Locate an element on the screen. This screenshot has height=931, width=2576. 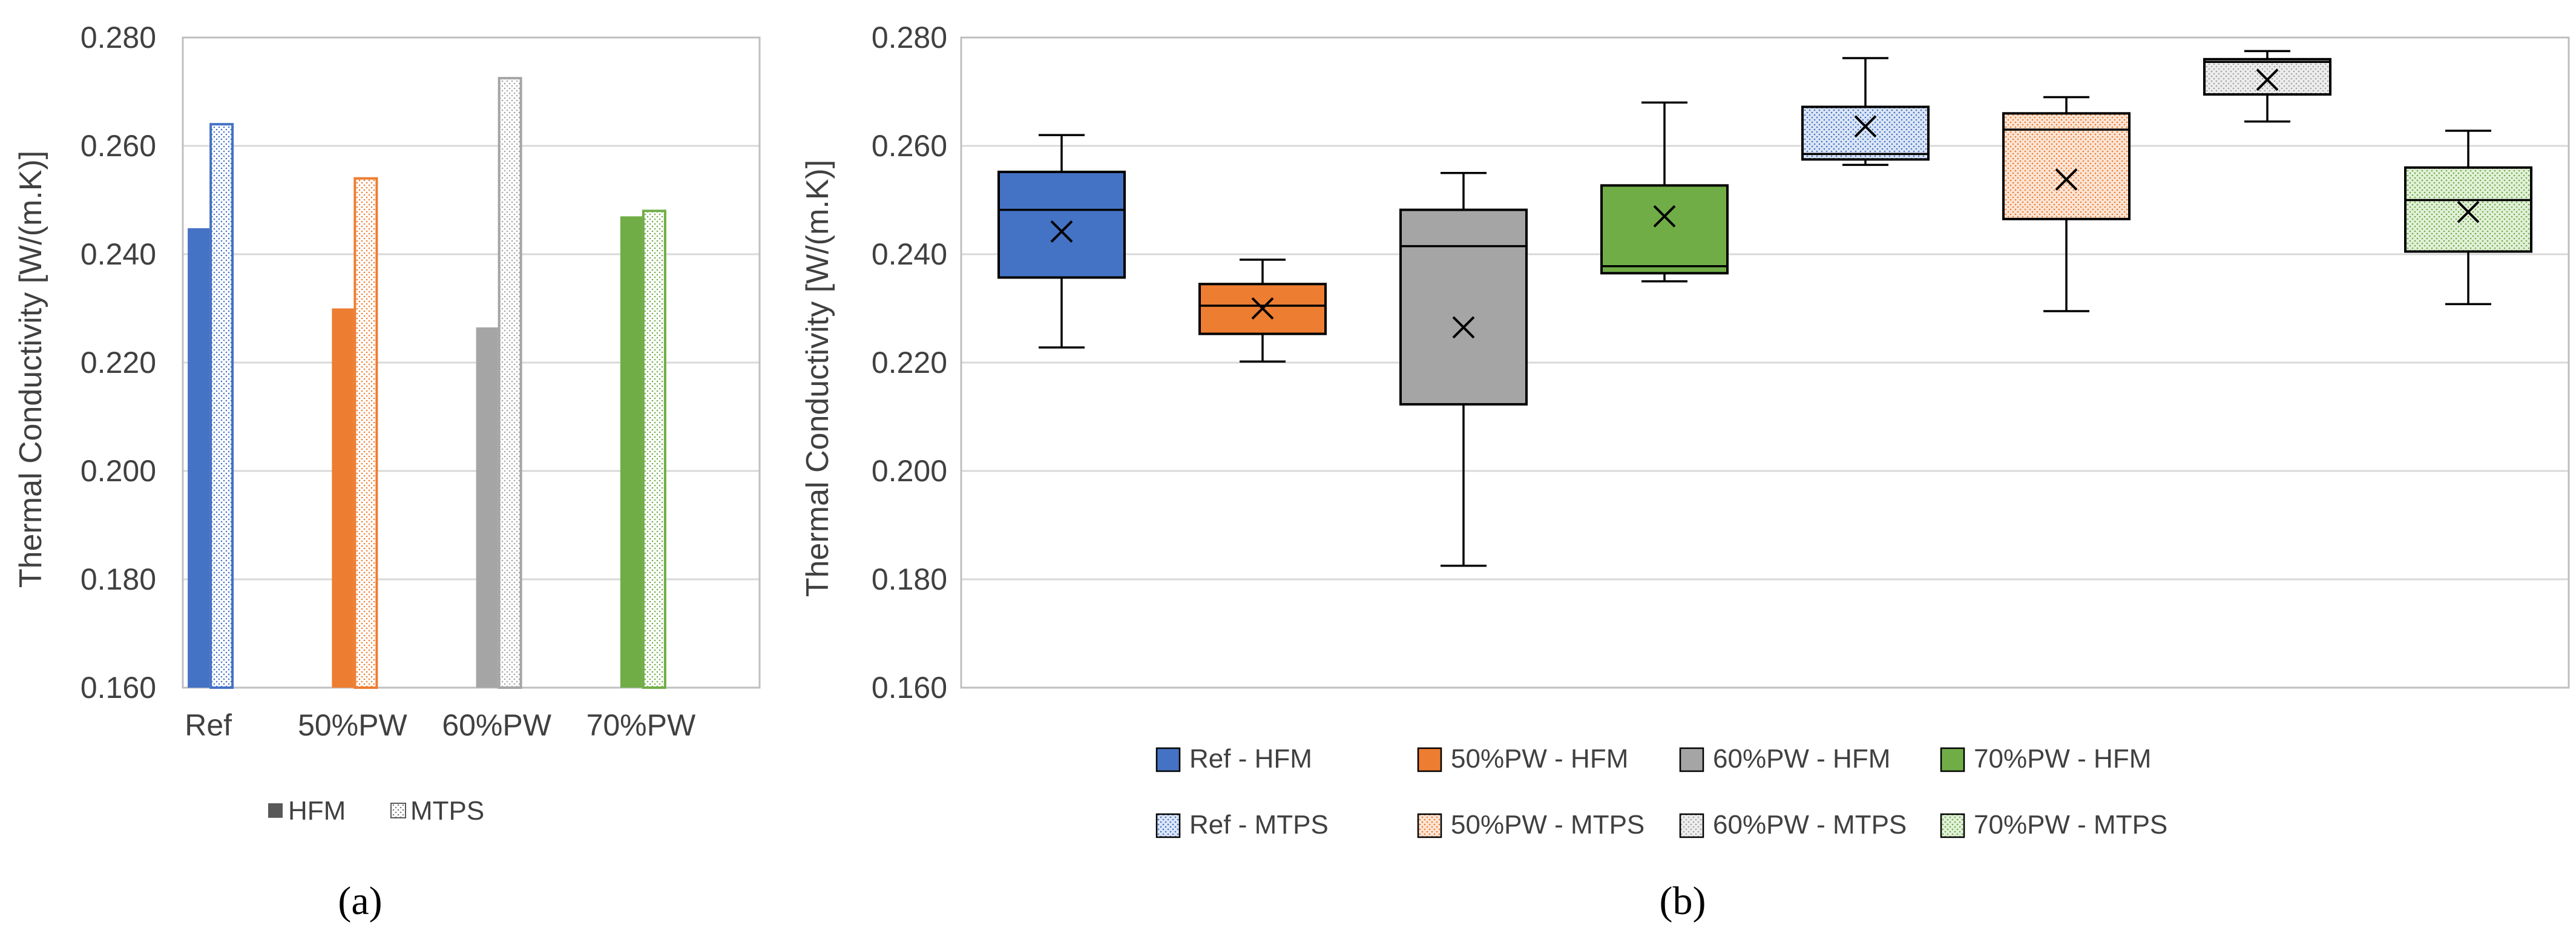
box-60pctpw-mtps is located at coordinates (2267, 86).